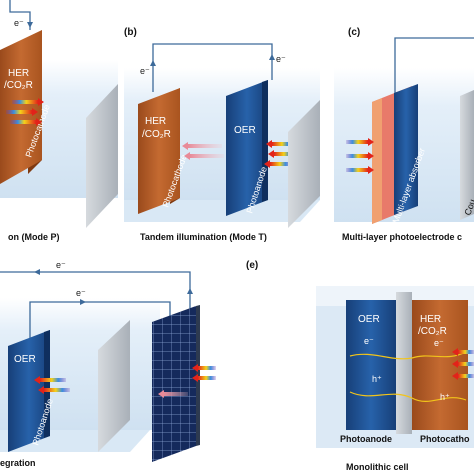  Describe the element at coordinates (130, 32) in the screenshot. I see `panel-b-letter: (b)` at that location.